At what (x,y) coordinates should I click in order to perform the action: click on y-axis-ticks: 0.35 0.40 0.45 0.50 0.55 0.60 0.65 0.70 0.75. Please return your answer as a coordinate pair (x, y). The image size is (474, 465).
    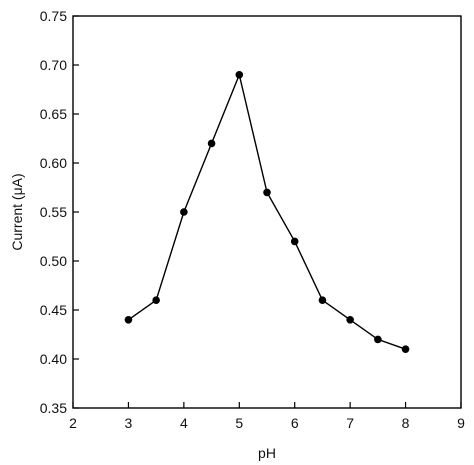
    Looking at the image, I should click on (59, 212).